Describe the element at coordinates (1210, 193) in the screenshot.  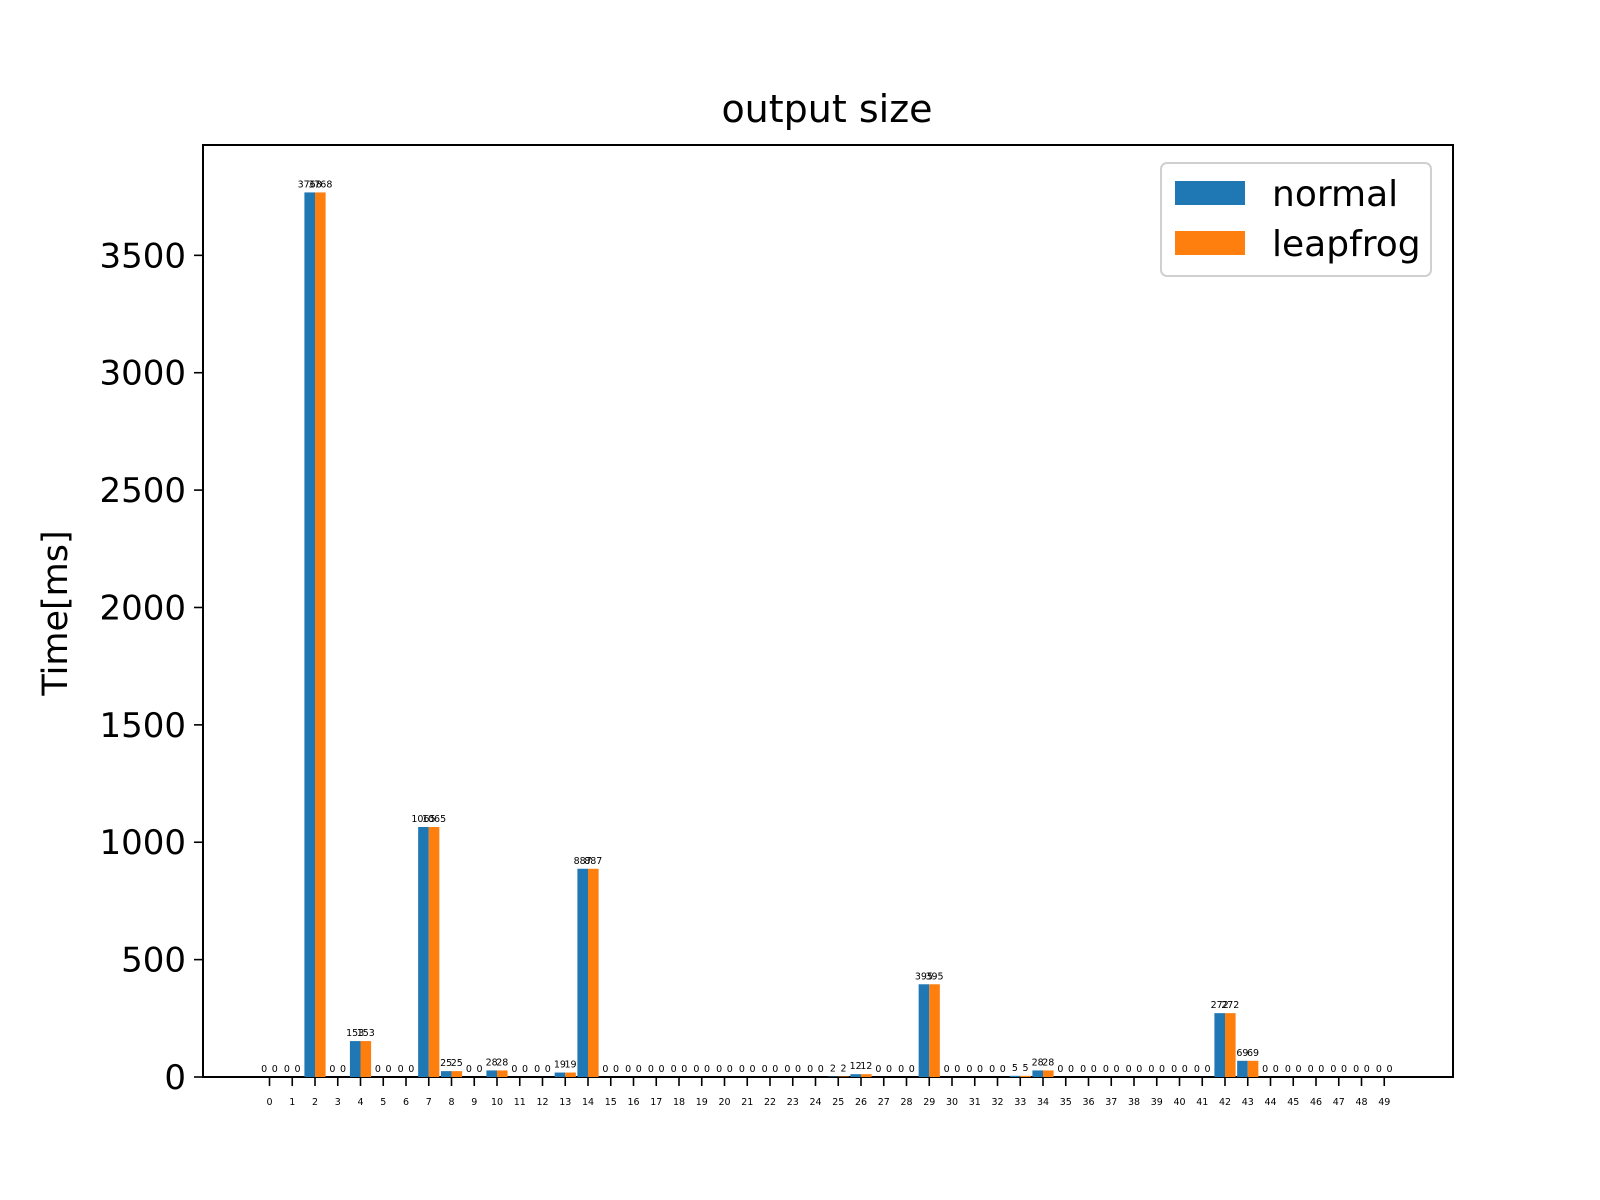
I see `legend-swatch-normal` at that location.